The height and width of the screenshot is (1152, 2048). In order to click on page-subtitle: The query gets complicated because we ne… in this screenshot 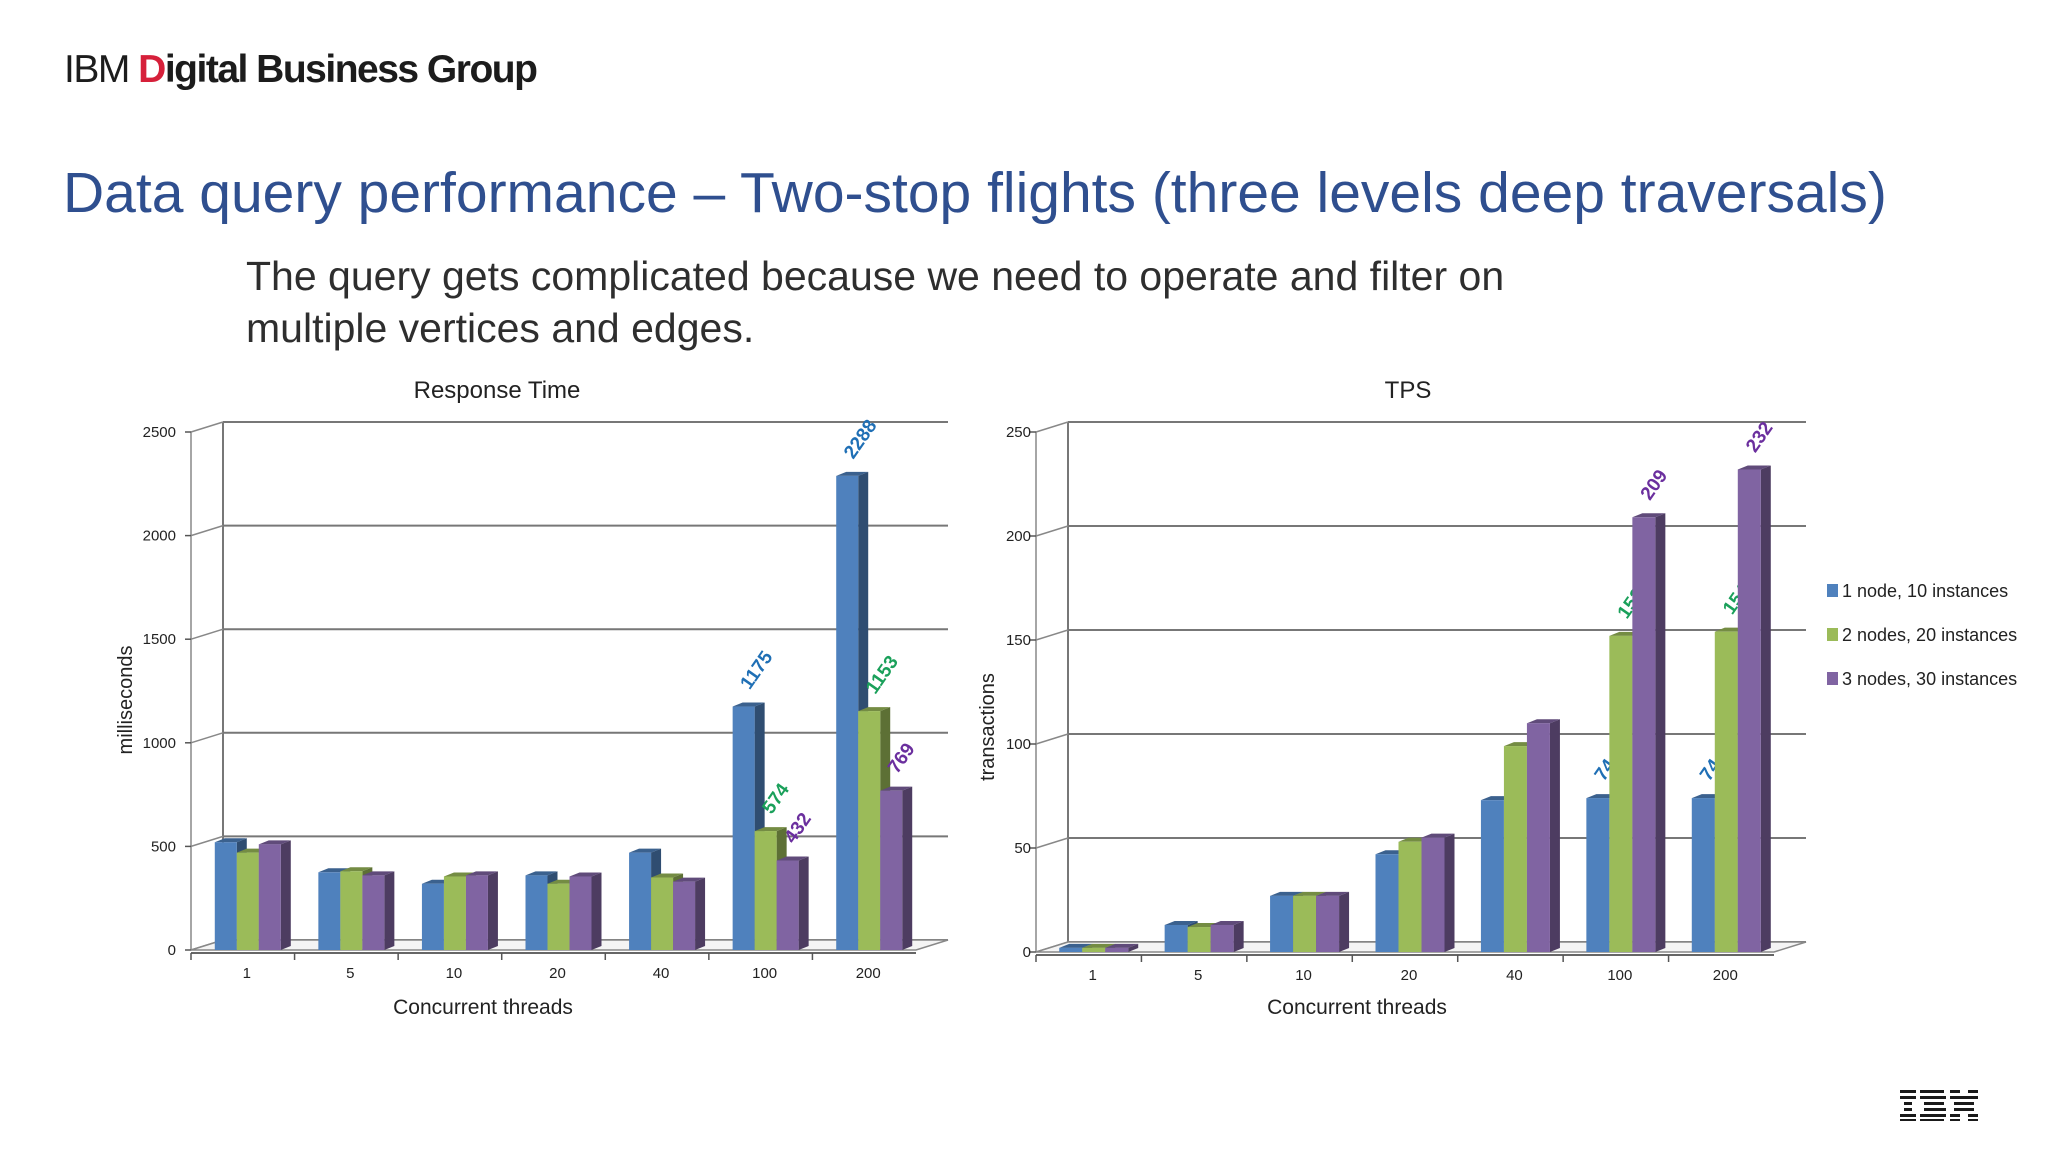, I will do `click(875, 302)`.